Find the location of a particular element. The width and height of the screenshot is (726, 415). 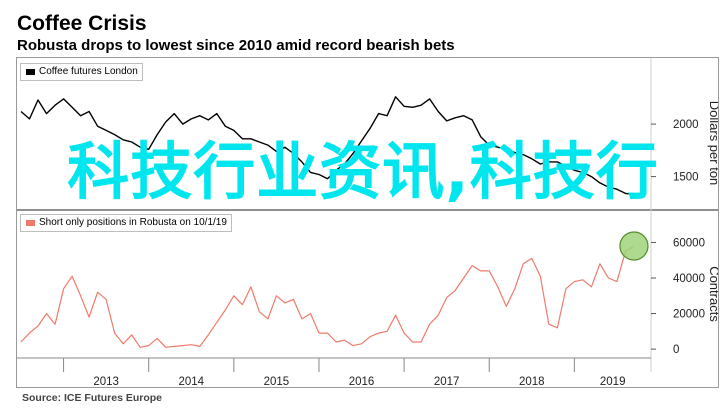

y-axis-label-positions: Contracts is located at coordinates (712, 294).